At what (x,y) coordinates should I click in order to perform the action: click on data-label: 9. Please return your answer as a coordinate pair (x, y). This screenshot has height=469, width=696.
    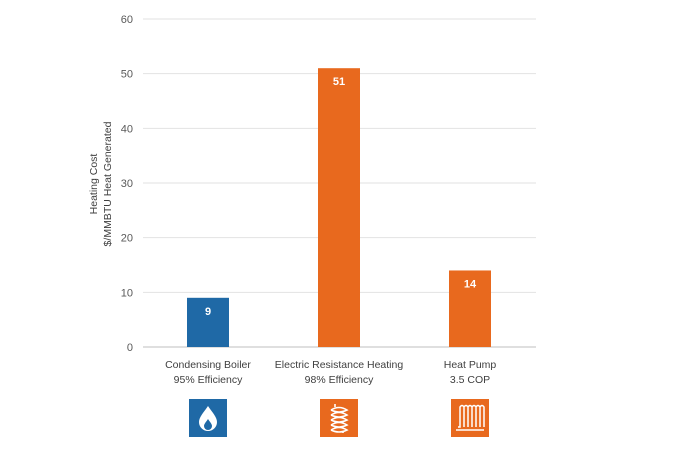
    Looking at the image, I should click on (208, 312).